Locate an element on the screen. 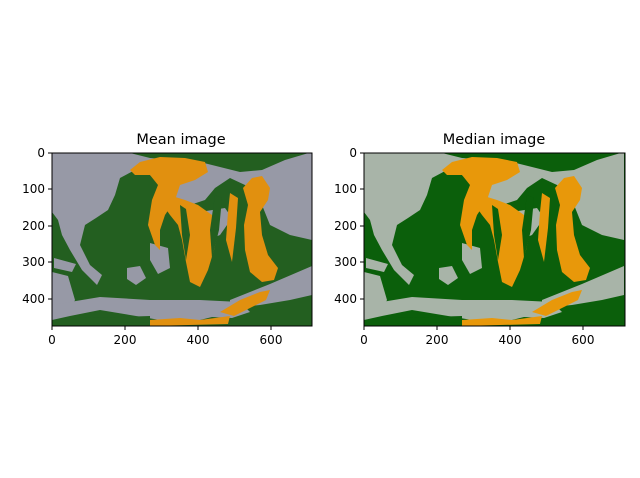 This screenshot has height=478, width=640. axes-frame-mean is located at coordinates (182, 239).